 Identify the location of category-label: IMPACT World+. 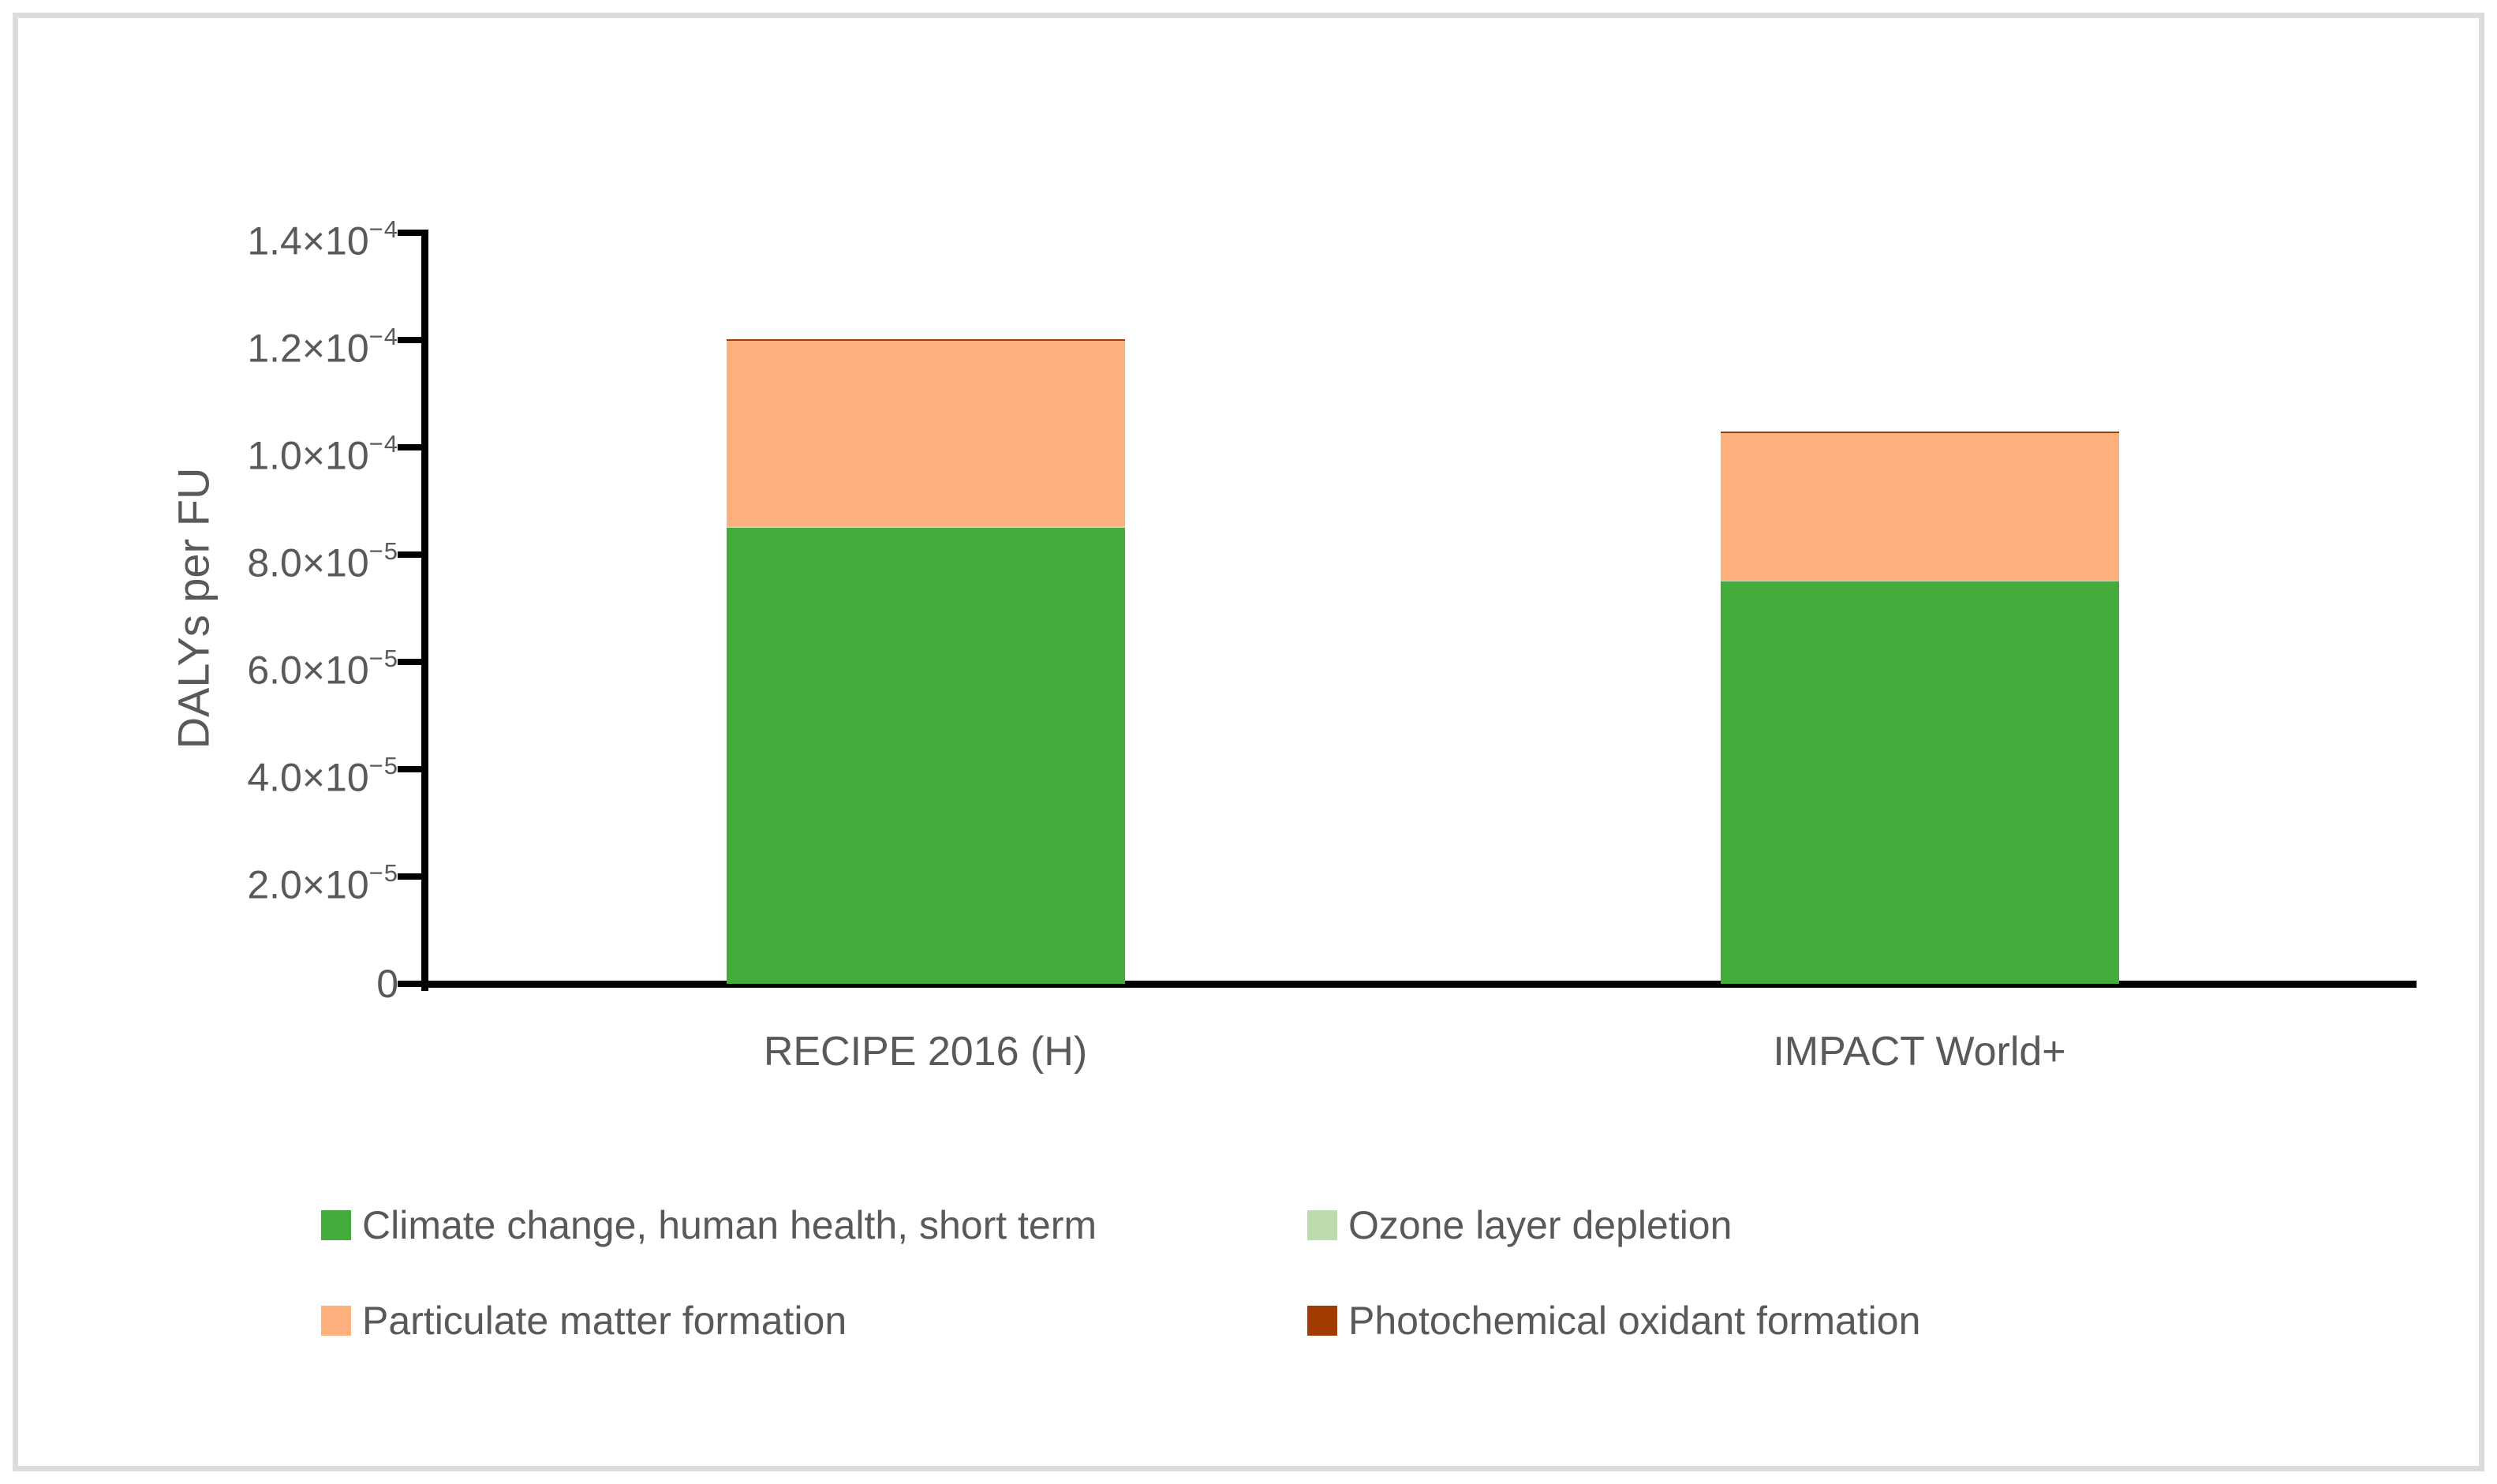
(1920, 1052).